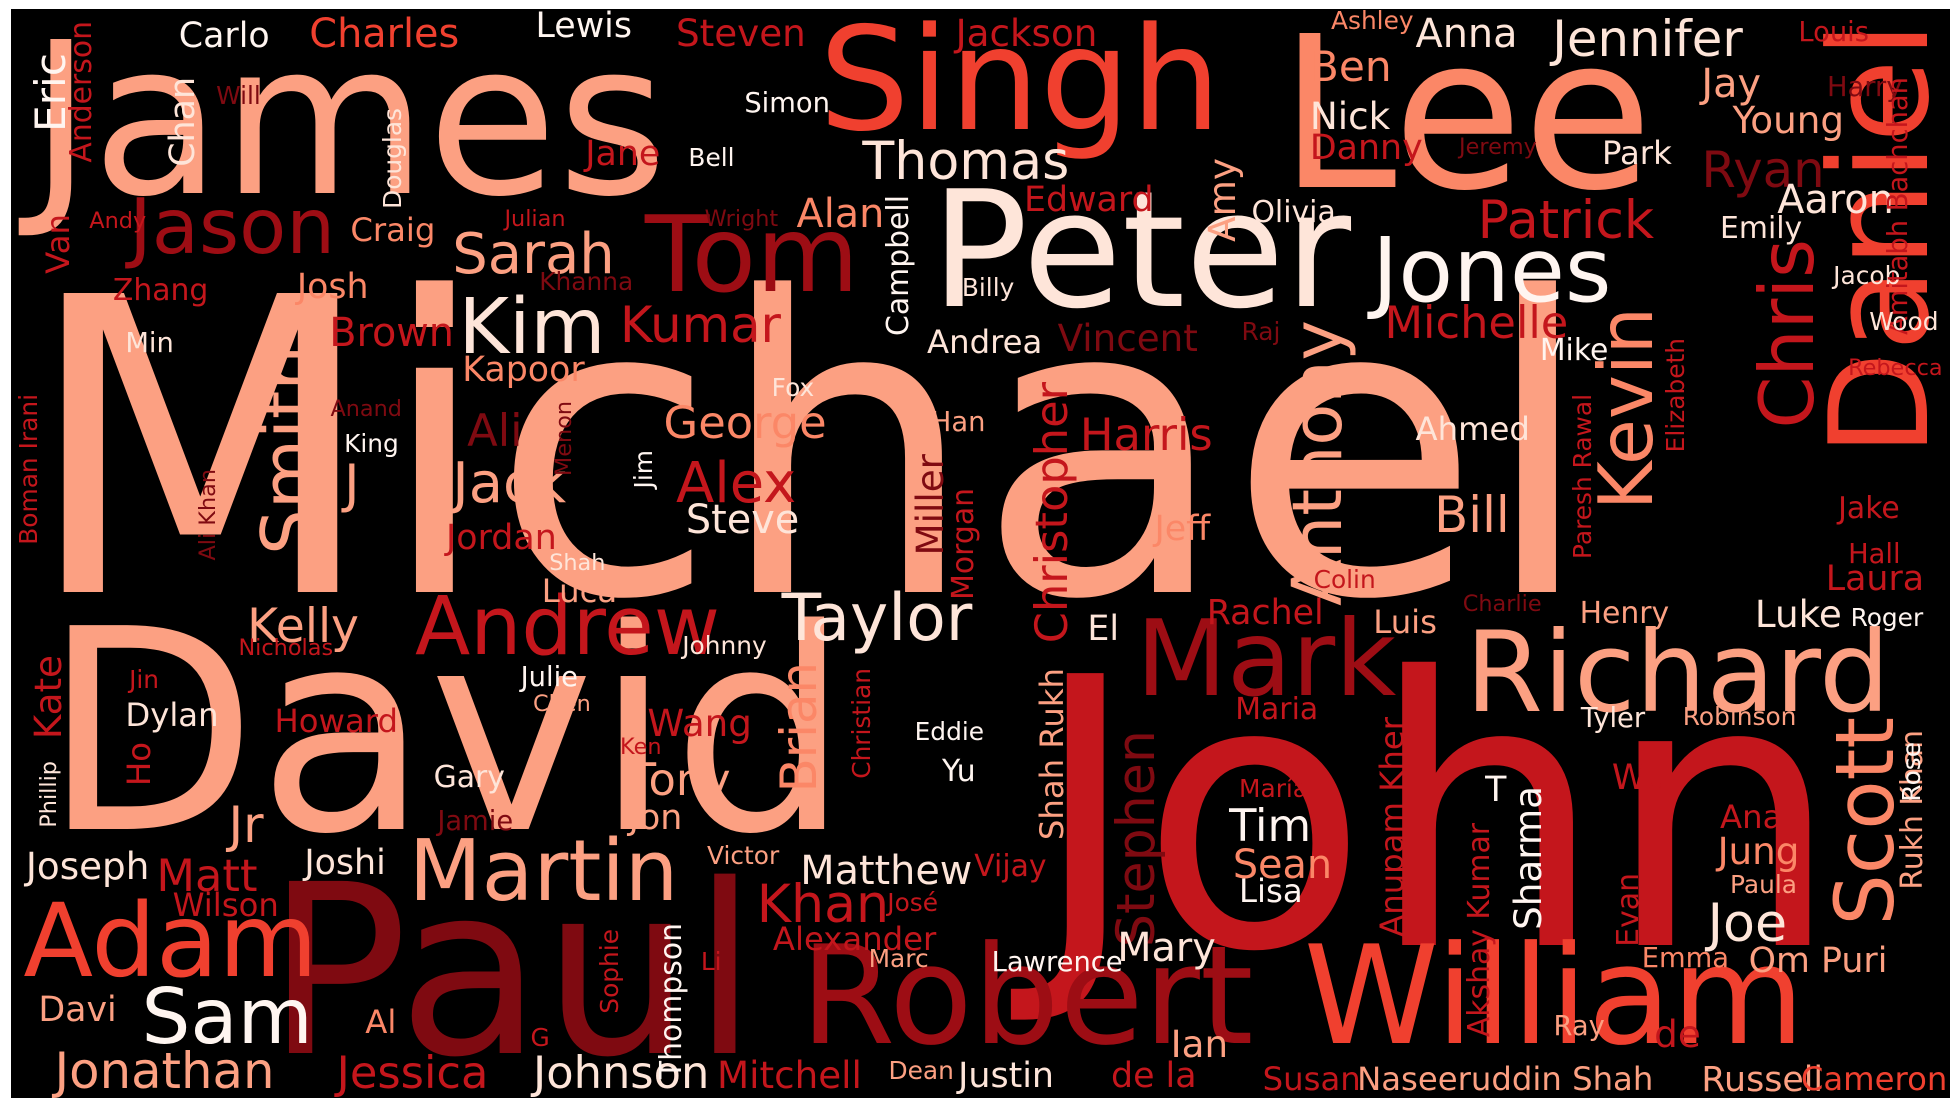 The height and width of the screenshot is (1109, 1957). Describe the element at coordinates (1751, 816) in the screenshot. I see `word-ana: Ana` at that location.